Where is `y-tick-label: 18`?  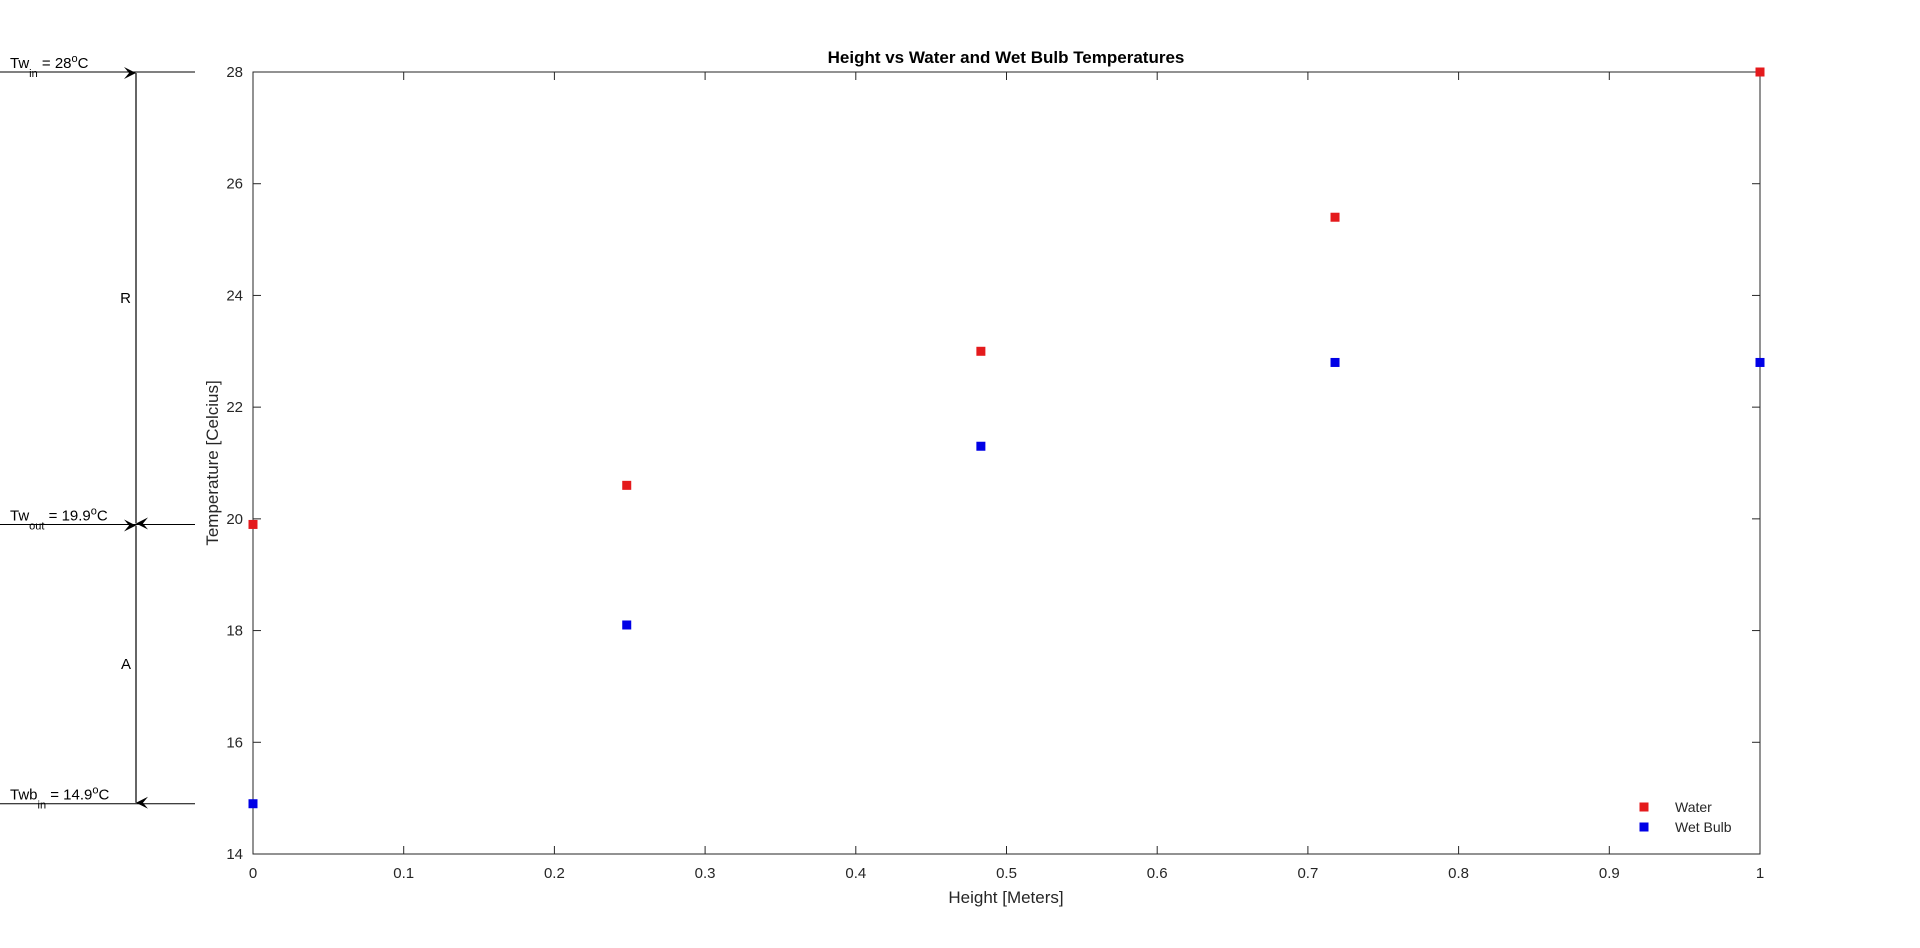
y-tick-label: 18 is located at coordinates (234, 631).